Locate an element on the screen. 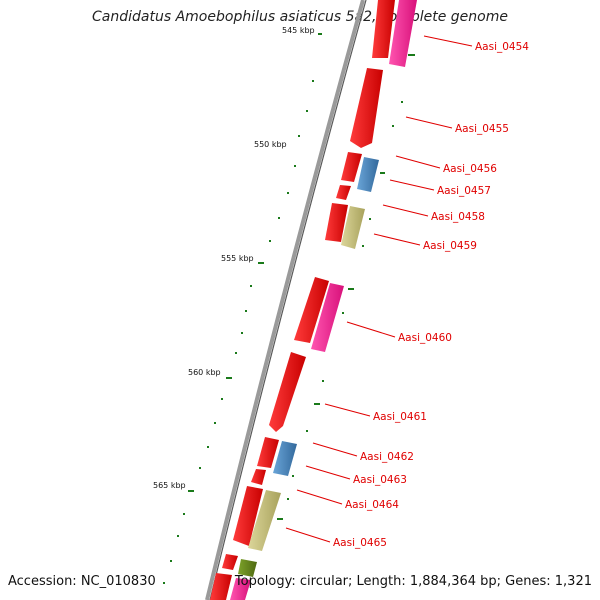  cog-feature-olive is located at coordinates (247, 568).